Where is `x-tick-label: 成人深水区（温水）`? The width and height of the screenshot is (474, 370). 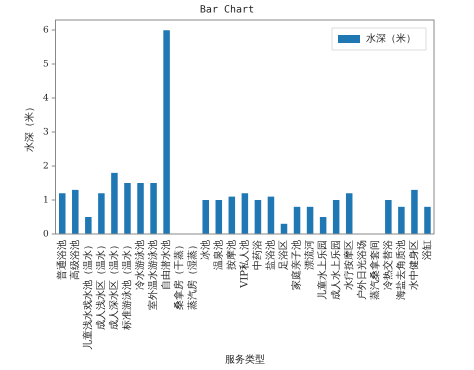
x-tick-label: 成人深水区（温水） is located at coordinates (114, 285).